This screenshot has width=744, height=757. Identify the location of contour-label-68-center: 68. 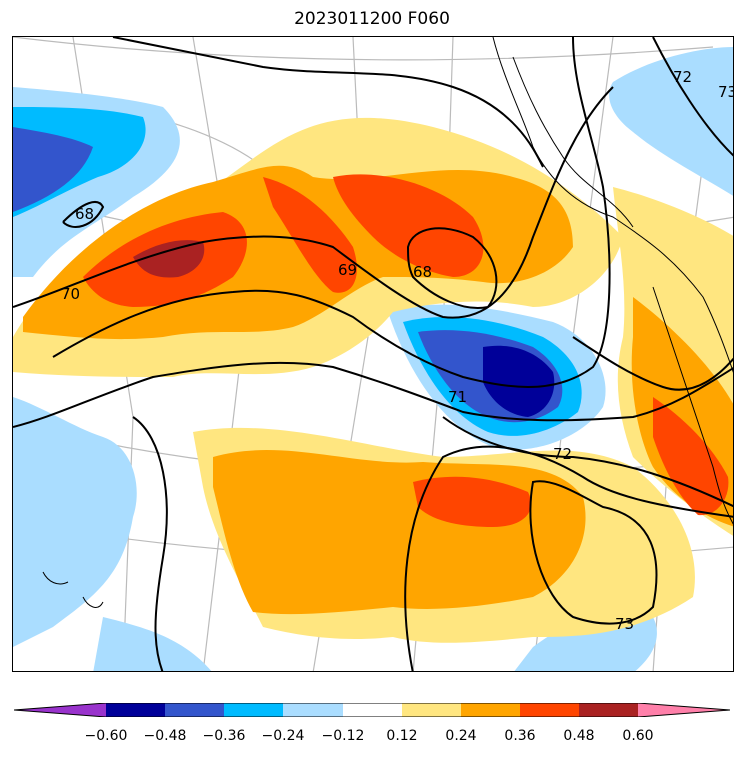
(422, 272).